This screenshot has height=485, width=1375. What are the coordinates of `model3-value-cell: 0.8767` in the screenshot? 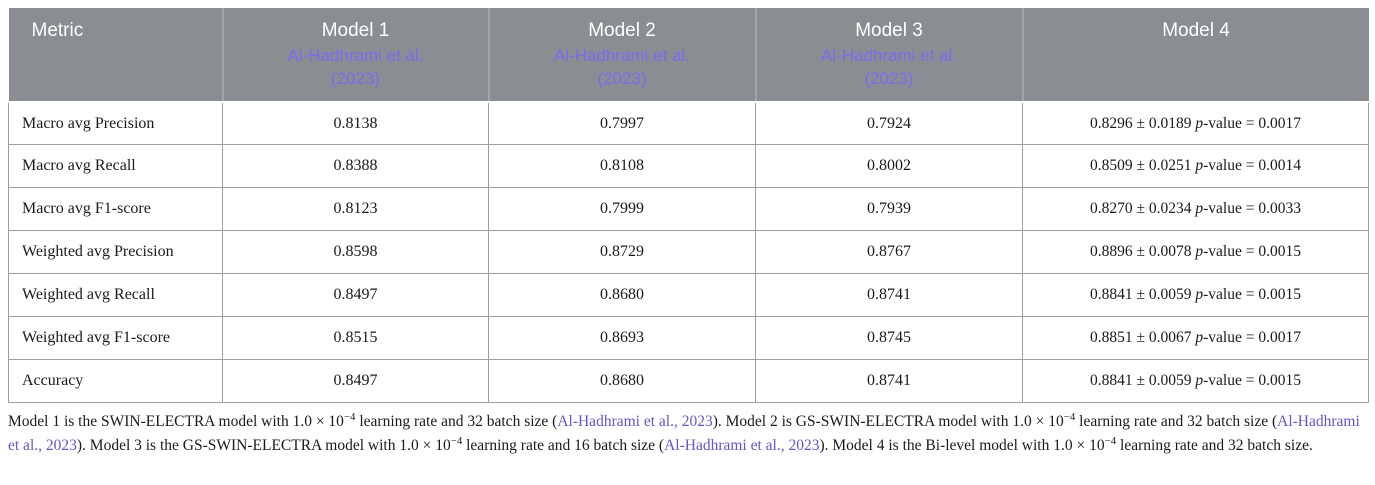 It's located at (889, 252).